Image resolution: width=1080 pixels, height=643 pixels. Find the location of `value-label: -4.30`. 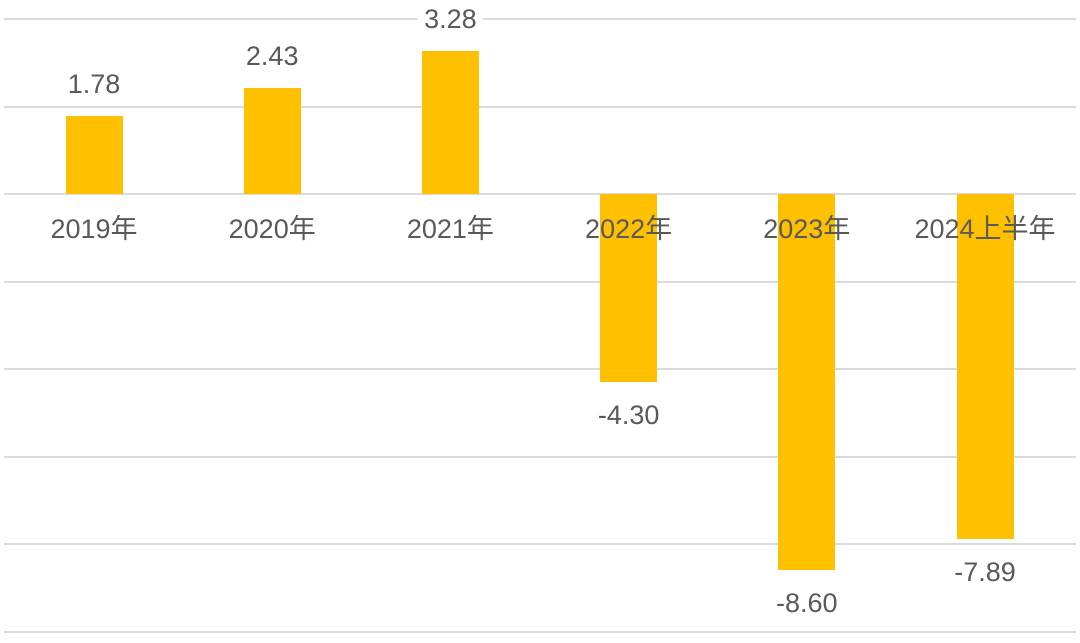

value-label: -4.30 is located at coordinates (628, 415).